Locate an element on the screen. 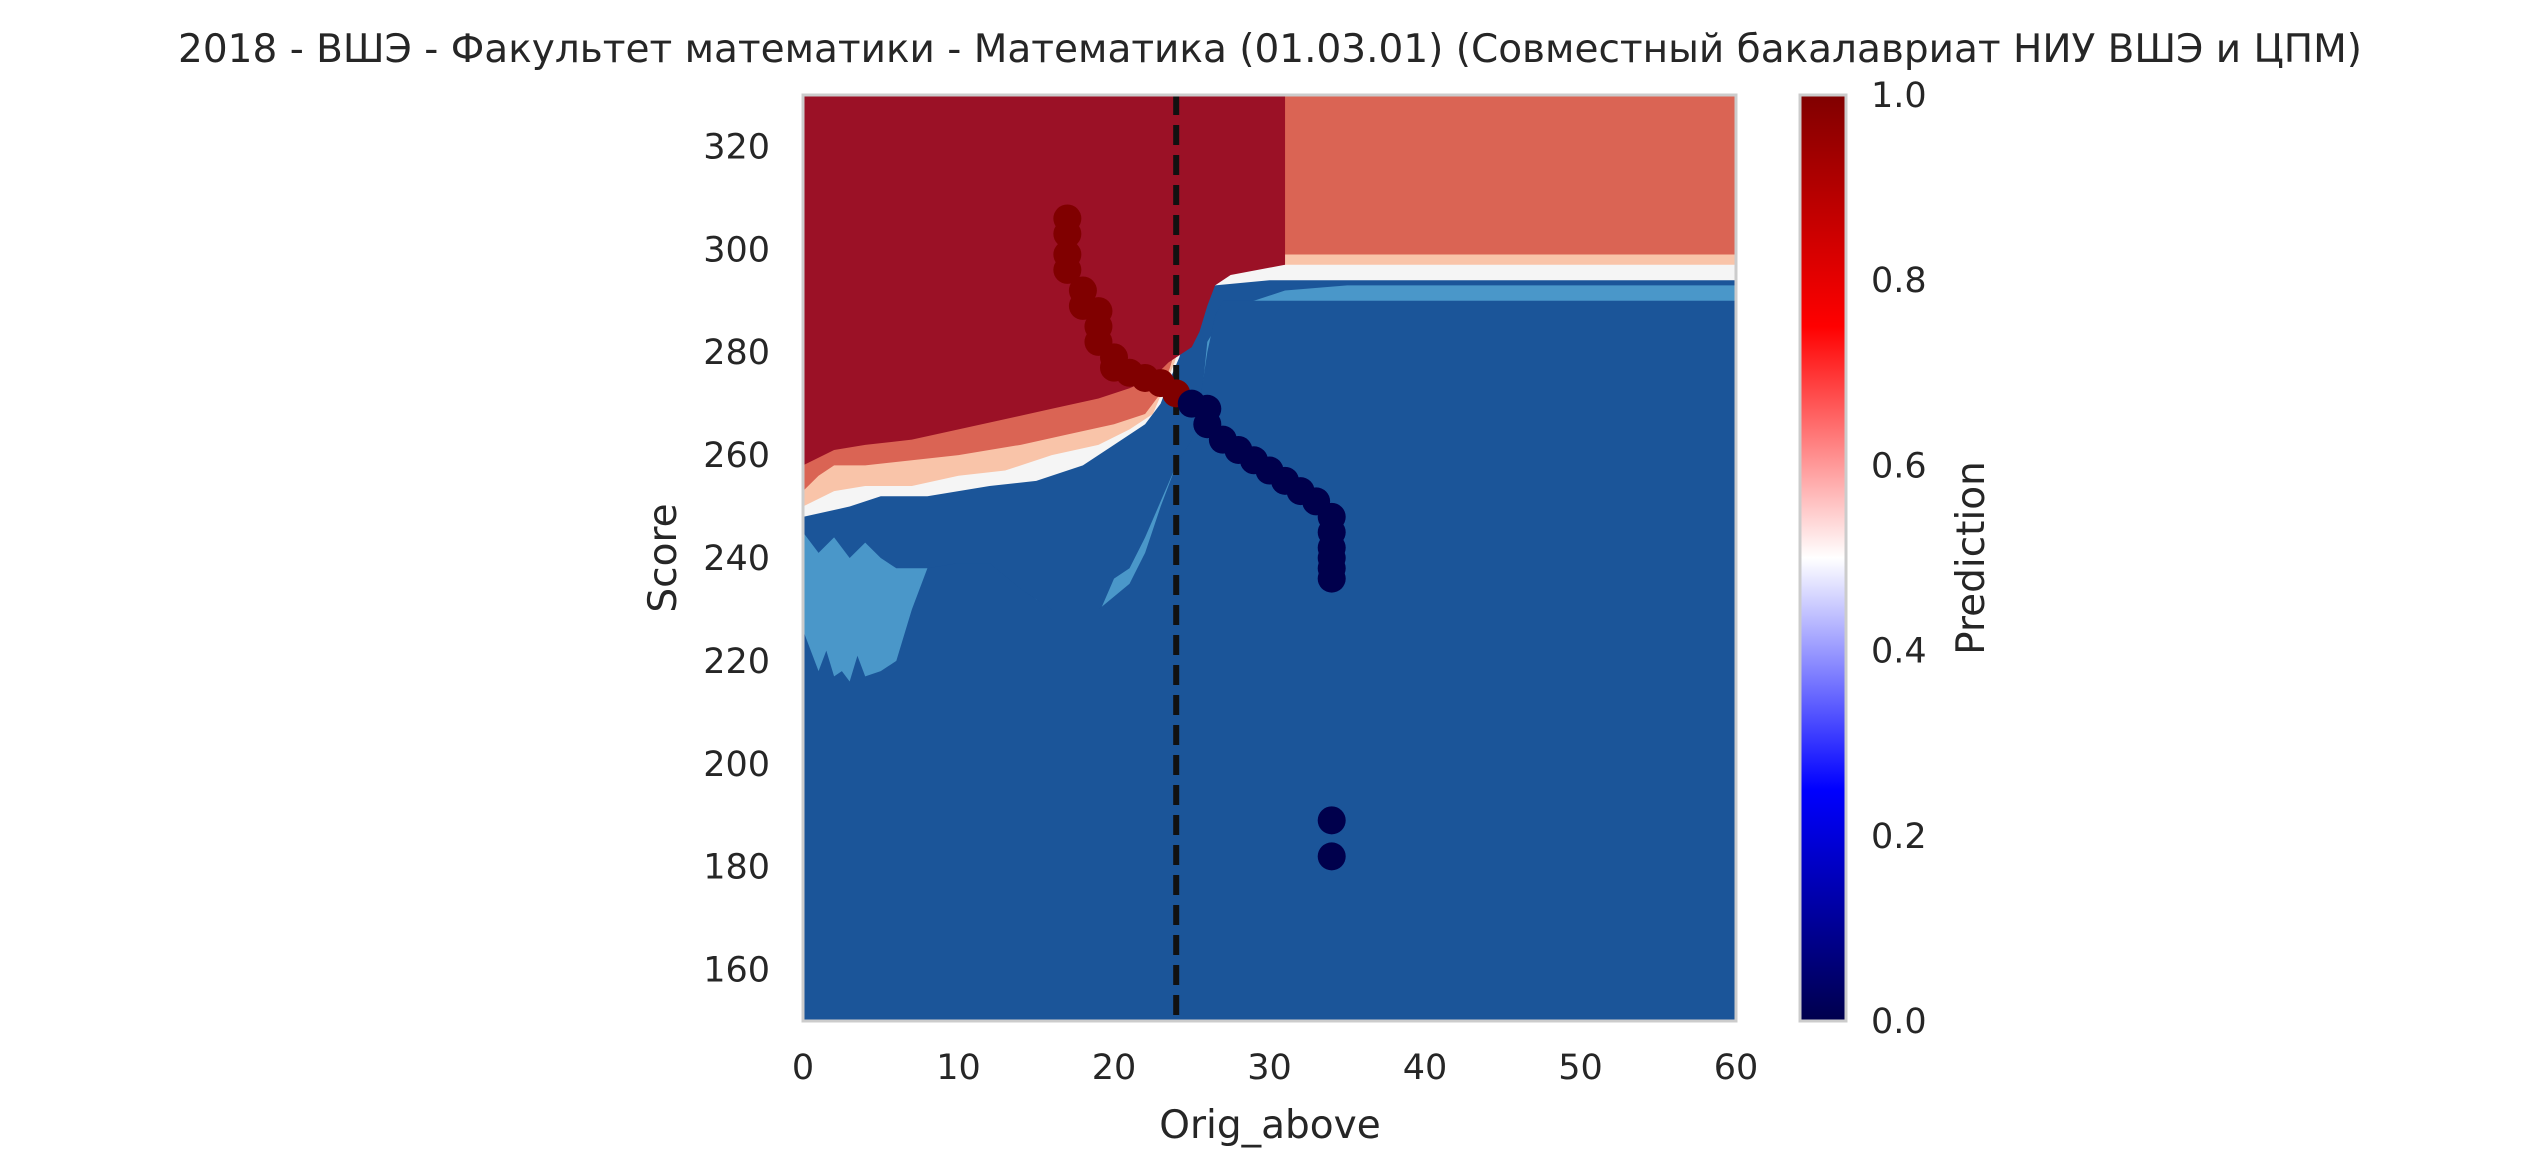 The width and height of the screenshot is (2528, 1174). colorbar-tick-label: 0.4 is located at coordinates (1899, 652).